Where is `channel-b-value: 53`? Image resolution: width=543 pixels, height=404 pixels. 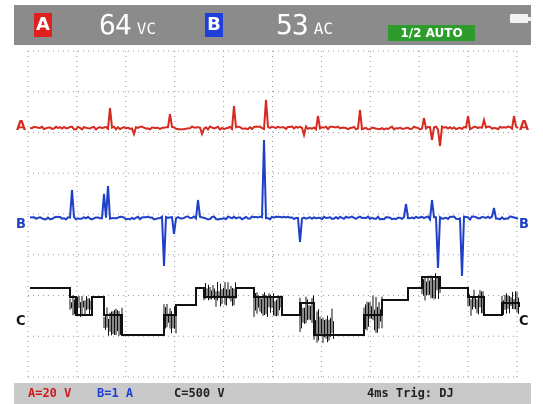
channel-b-value: 53 is located at coordinates (292, 24).